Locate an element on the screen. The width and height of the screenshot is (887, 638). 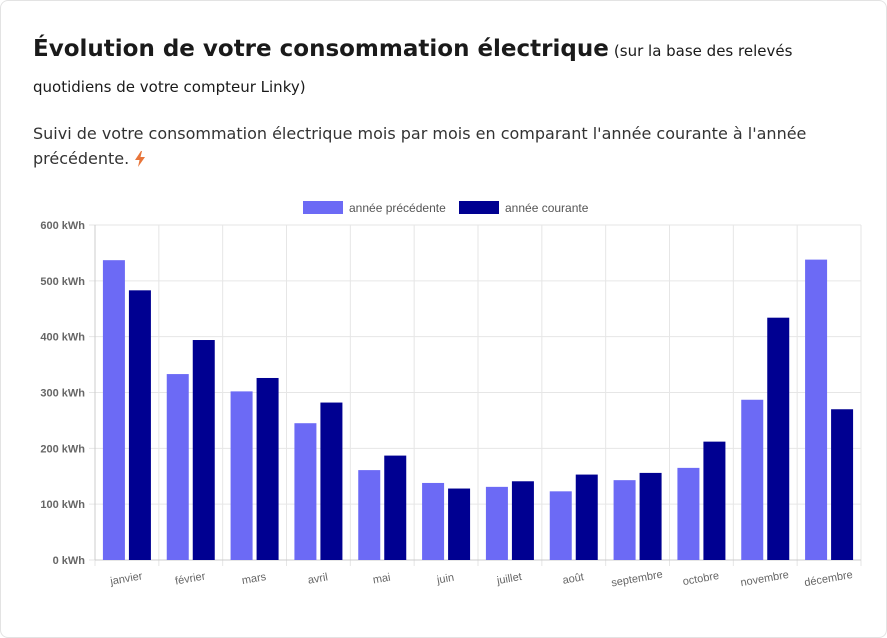
x-tick-label: mars is located at coordinates (254, 579).